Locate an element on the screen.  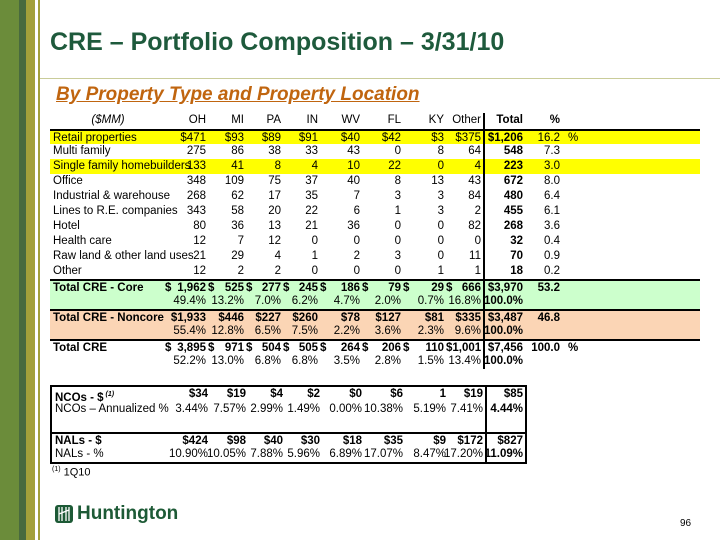
cell: Other is located at coordinates (465, 121).